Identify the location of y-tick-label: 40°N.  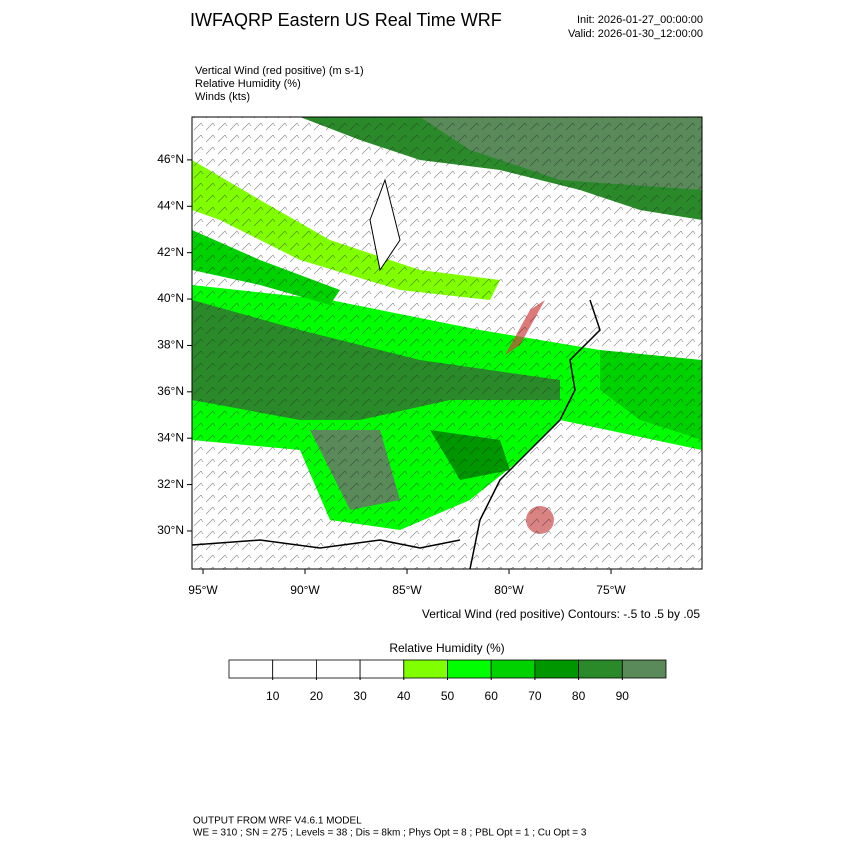
(170, 298).